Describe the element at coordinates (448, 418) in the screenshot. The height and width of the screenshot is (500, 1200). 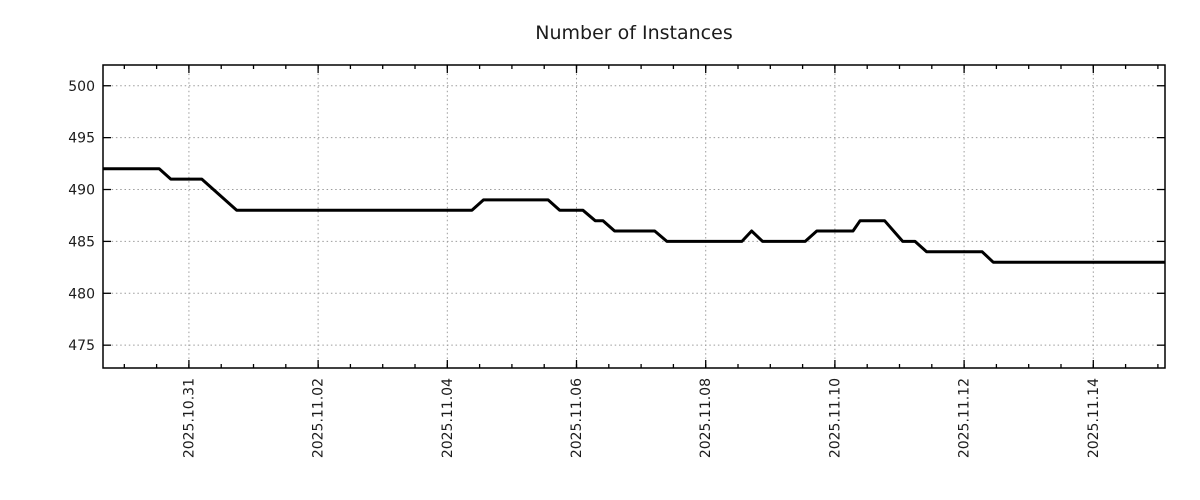
I see `x-tick-label: 2025.11.04` at that location.